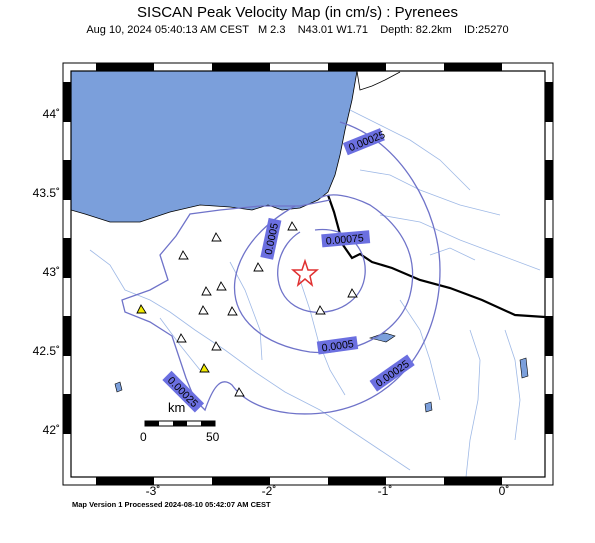 The width and height of the screenshot is (595, 543). I want to click on contour-label: 0.0005, so click(338, 346).